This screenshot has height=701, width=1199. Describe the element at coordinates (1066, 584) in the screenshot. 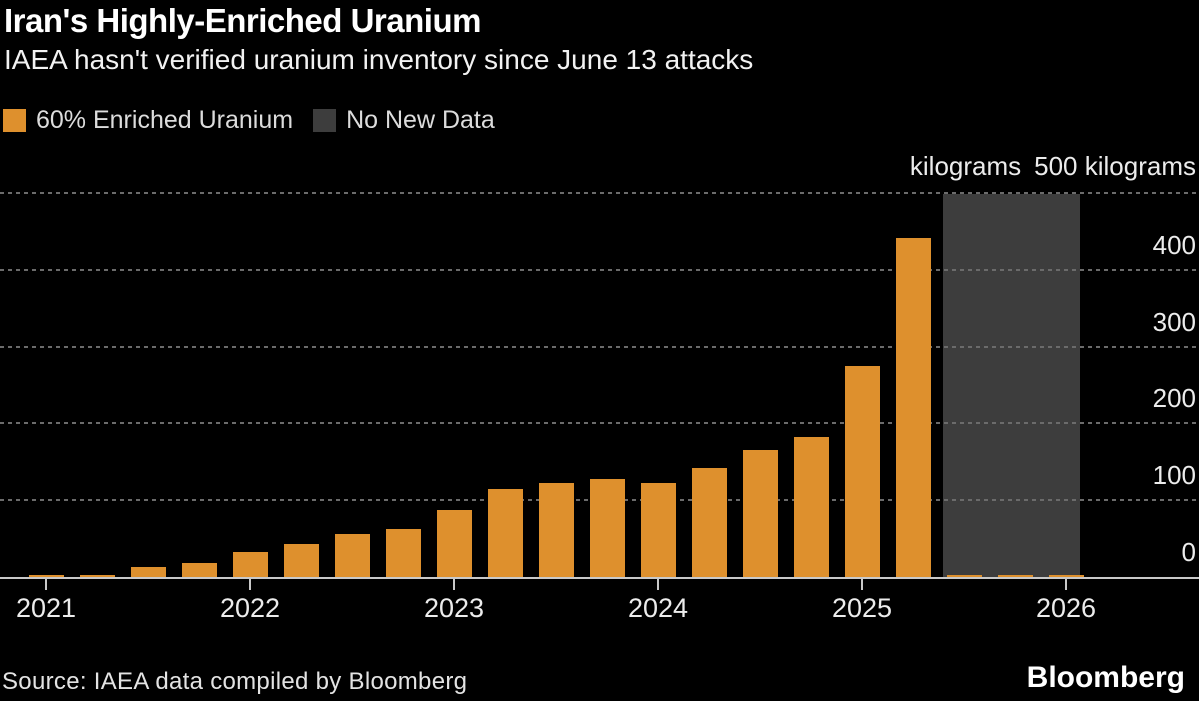

I see `x-tick-mark-2026` at that location.